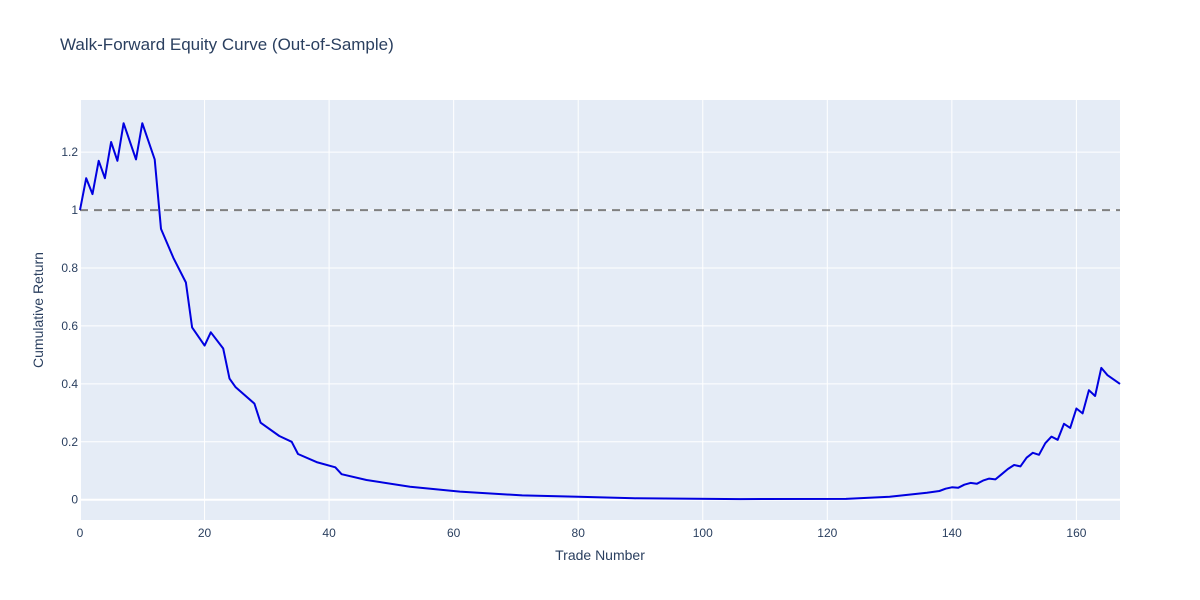  Describe the element at coordinates (69, 268) in the screenshot. I see `y-tick-label: 0.8` at that location.